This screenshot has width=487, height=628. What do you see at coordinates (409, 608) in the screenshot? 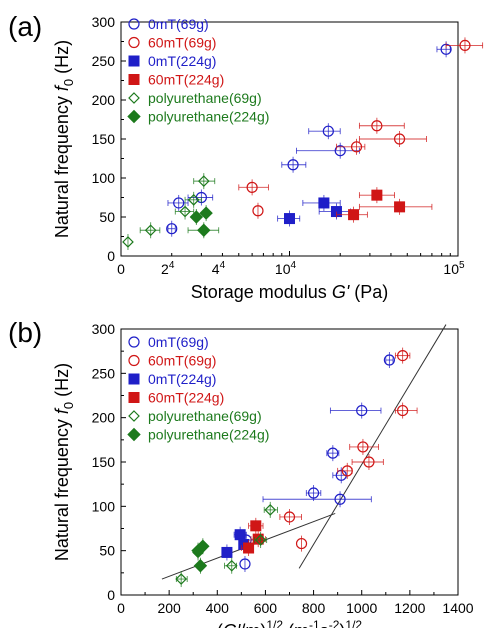
I see `x-tick-label: 1200` at bounding box center [409, 608].